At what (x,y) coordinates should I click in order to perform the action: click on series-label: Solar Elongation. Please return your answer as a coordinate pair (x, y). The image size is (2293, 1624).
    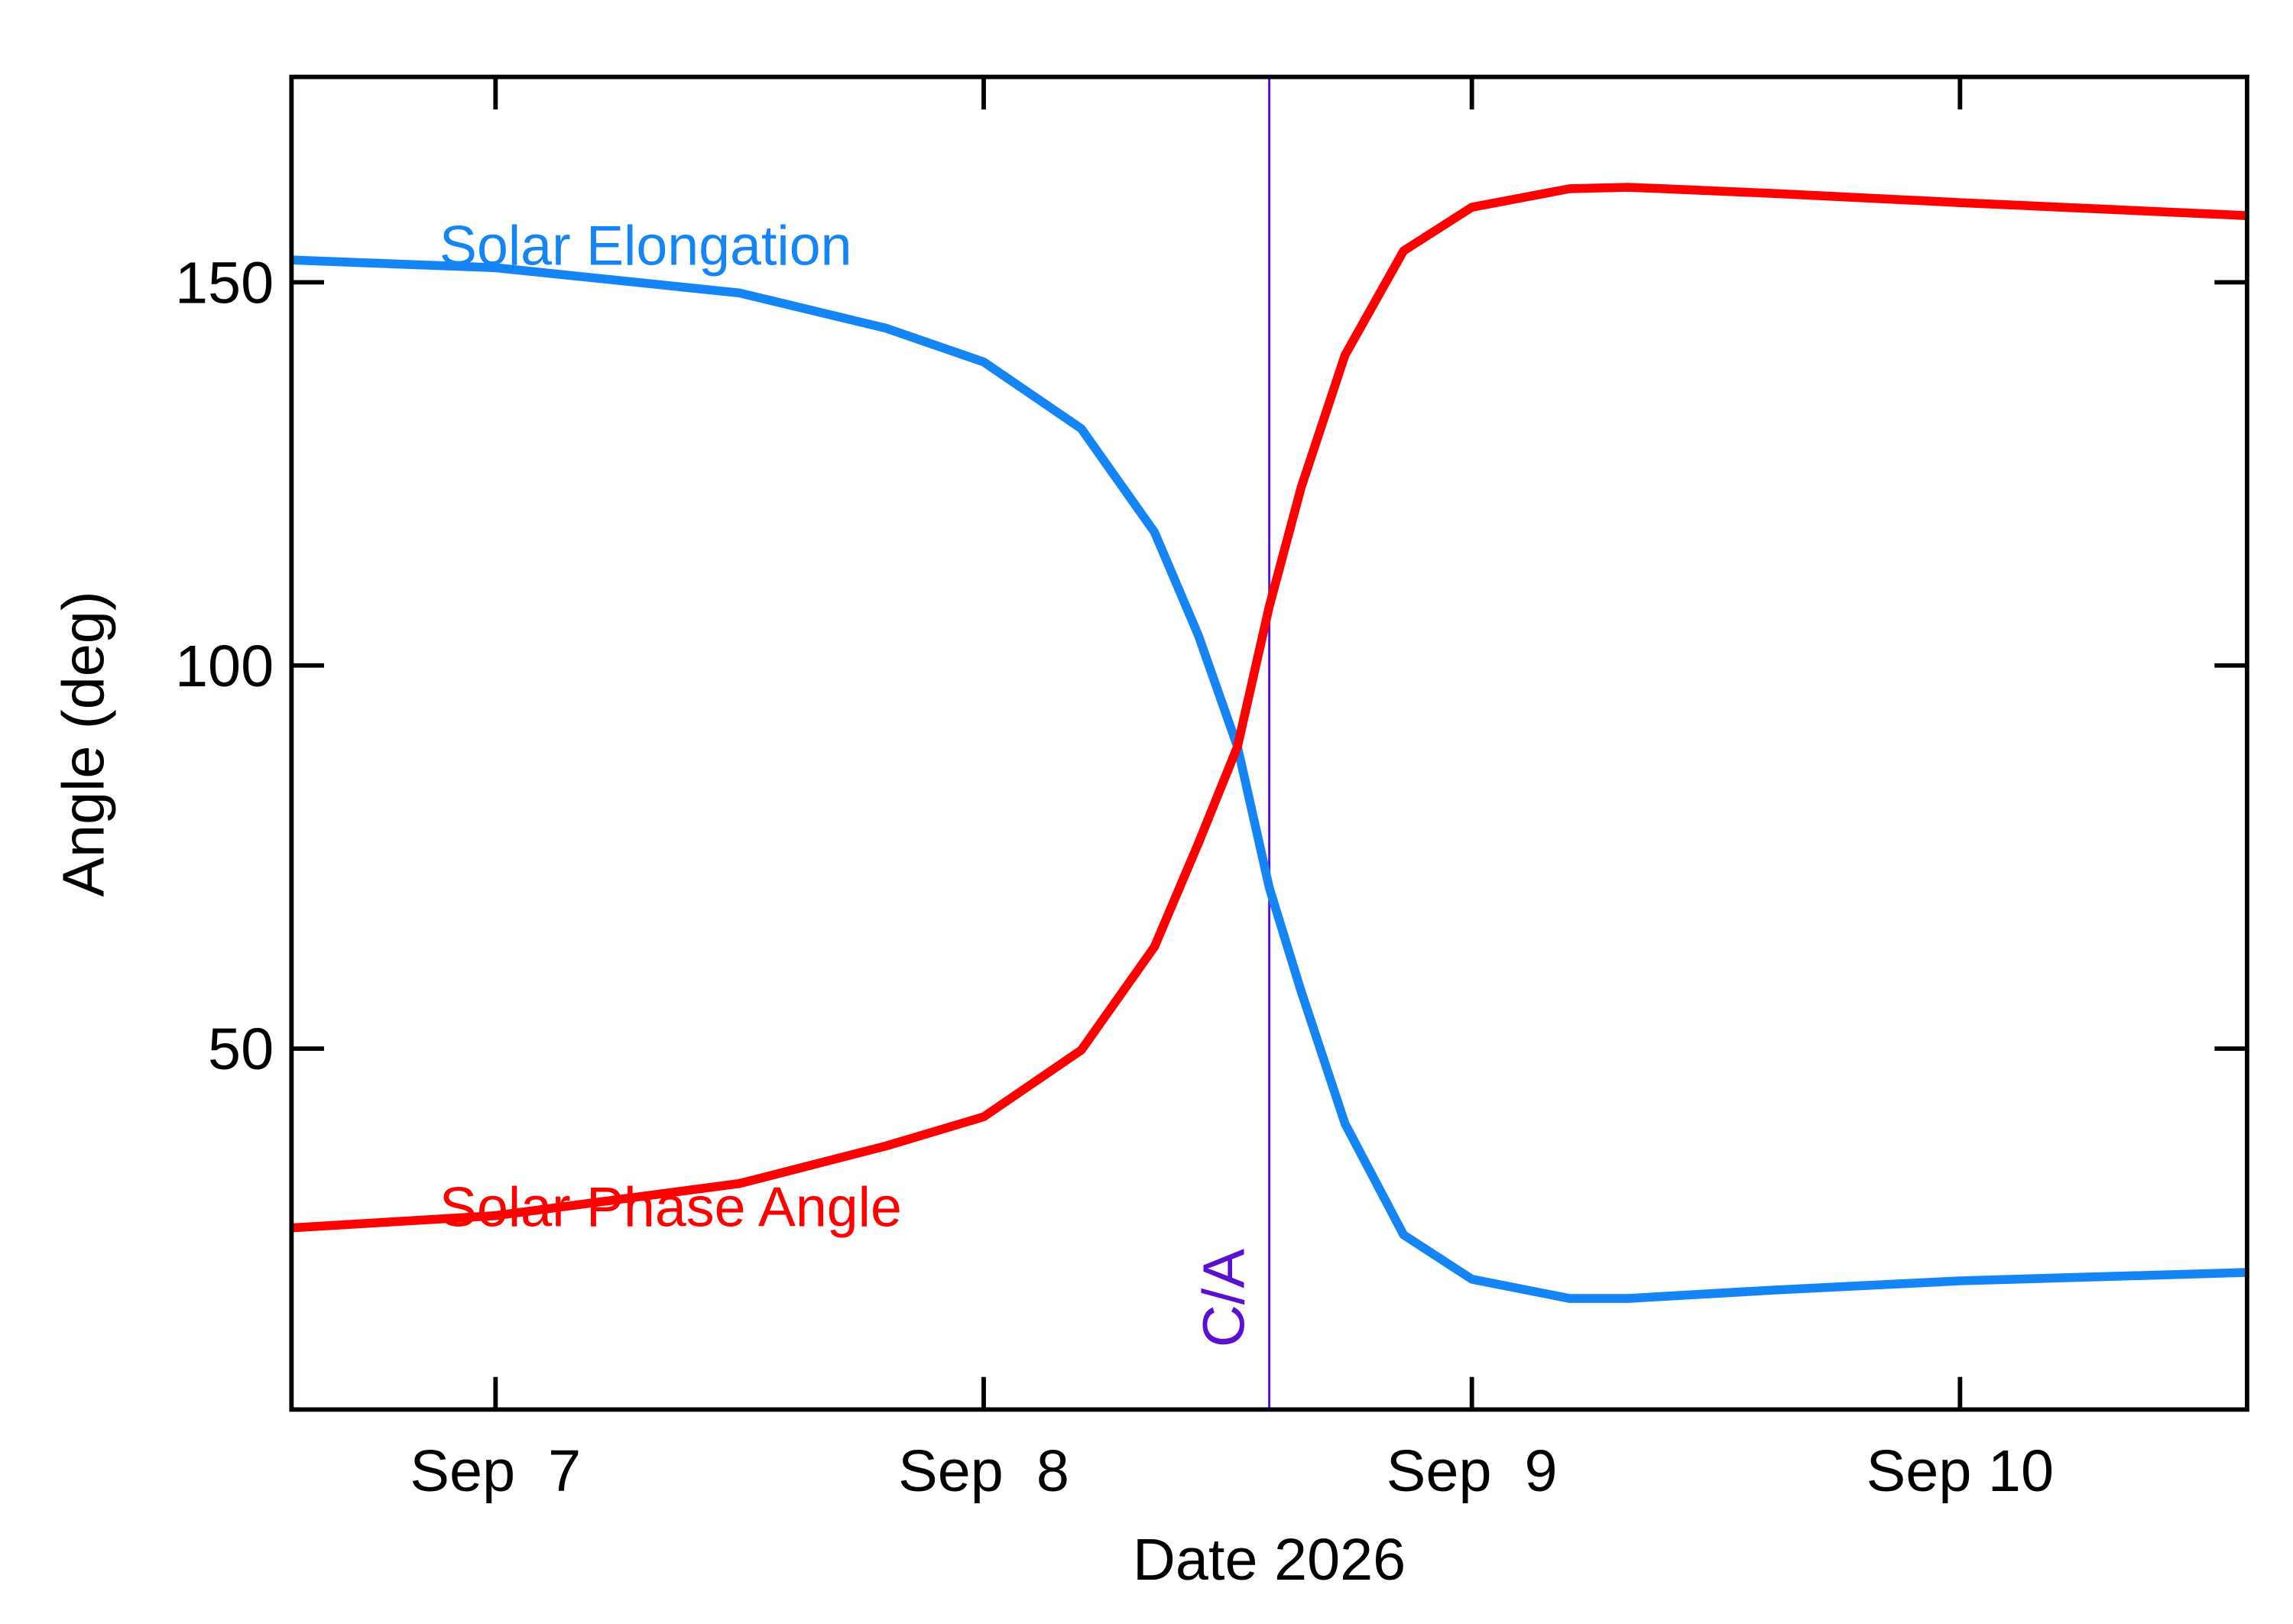
    Looking at the image, I should click on (645, 245).